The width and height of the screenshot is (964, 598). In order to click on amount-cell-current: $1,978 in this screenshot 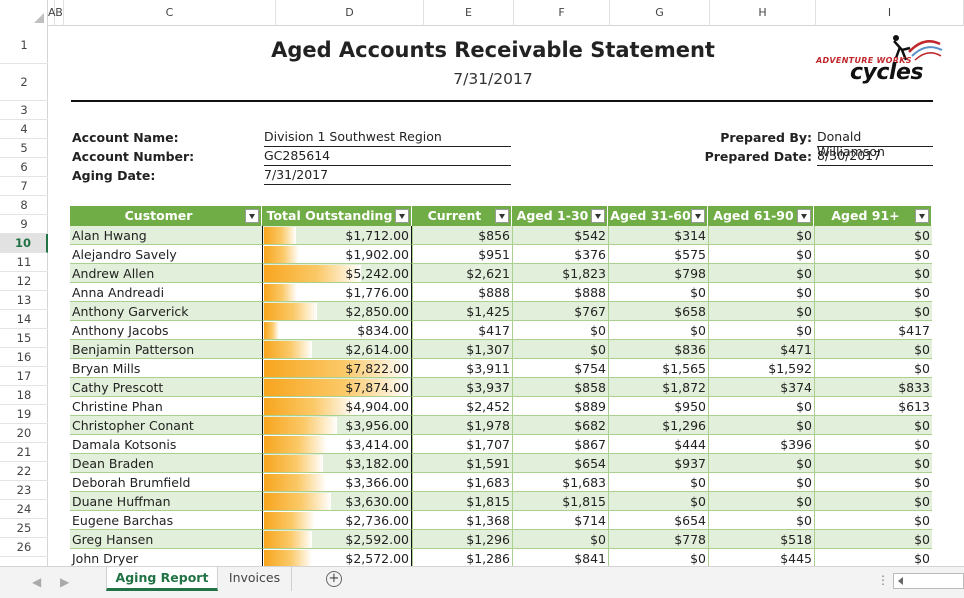, I will do `click(462, 425)`.